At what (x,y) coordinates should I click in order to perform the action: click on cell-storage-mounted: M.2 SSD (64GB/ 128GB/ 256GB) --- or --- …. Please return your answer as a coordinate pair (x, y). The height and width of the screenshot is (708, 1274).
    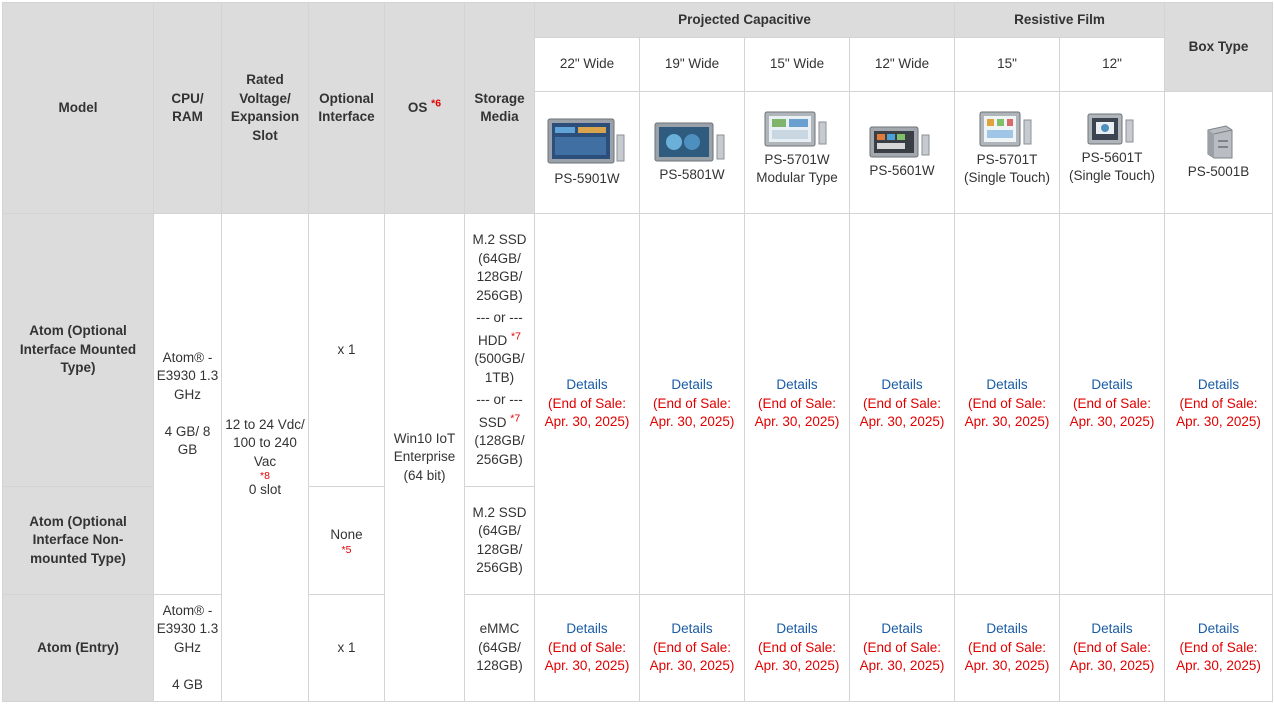
    Looking at the image, I should click on (499, 350).